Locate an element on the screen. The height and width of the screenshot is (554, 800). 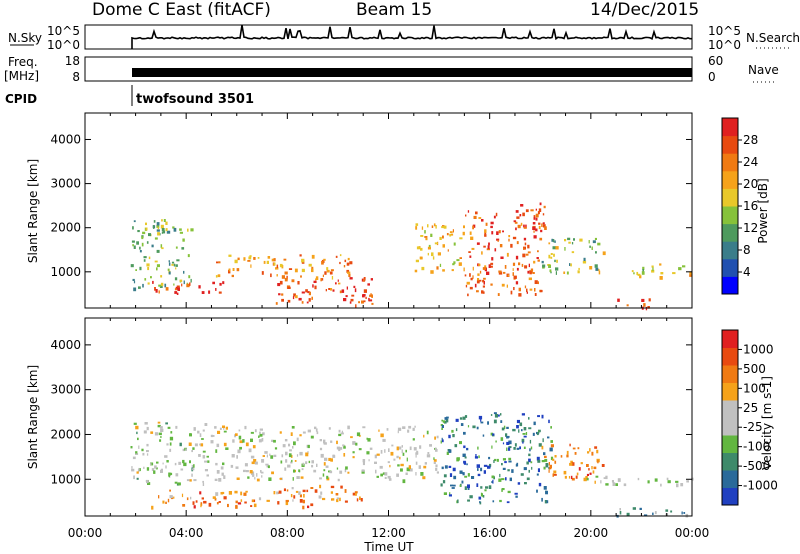
freq-label: Freq. is located at coordinates (23, 62).